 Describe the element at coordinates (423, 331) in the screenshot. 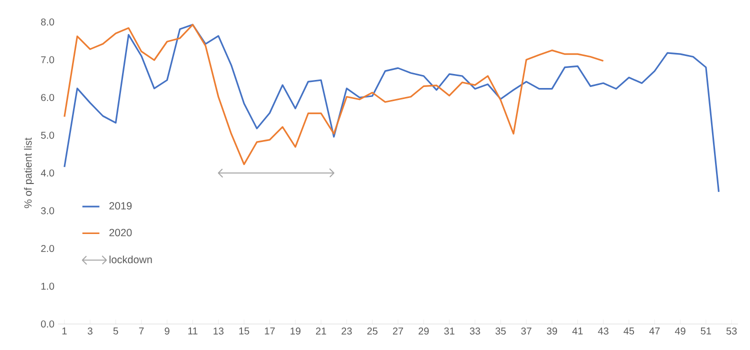

I see `x-tick-label: 29` at that location.